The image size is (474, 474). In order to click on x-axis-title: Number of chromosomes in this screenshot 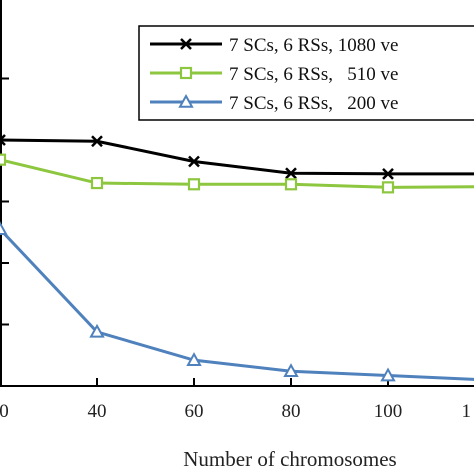, I will do `click(289, 459)`.